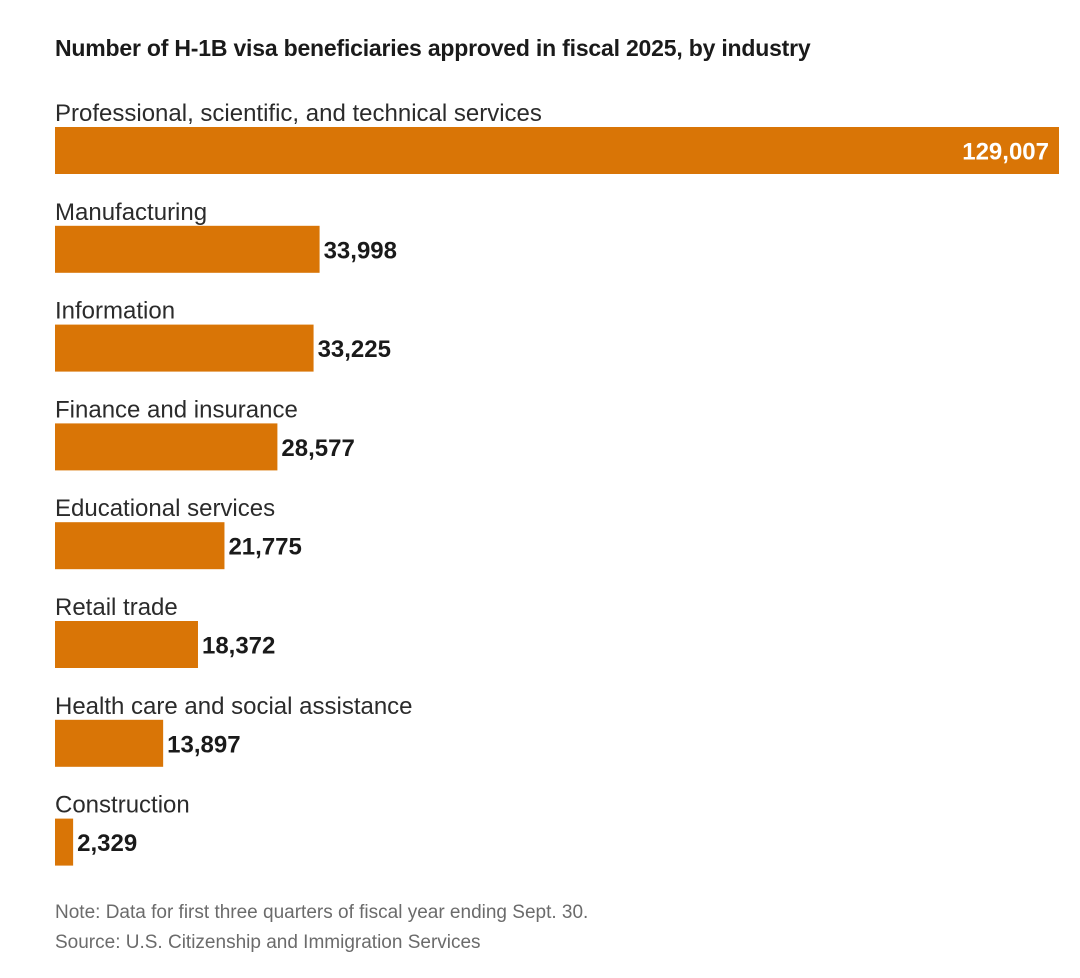  Describe the element at coordinates (176, 409) in the screenshot. I see `category-label: Finance and insurance` at that location.